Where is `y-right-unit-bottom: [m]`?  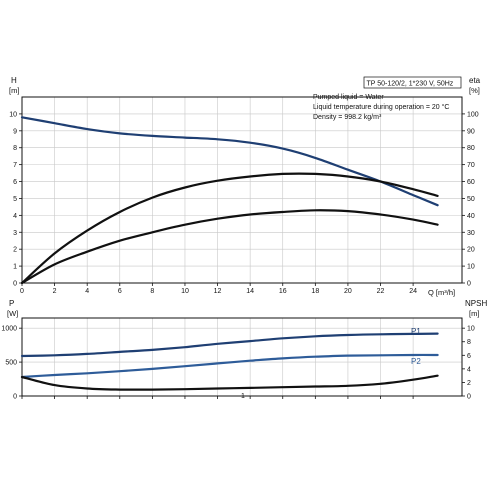 y-right-unit-bottom: [m] is located at coordinates (474, 313).